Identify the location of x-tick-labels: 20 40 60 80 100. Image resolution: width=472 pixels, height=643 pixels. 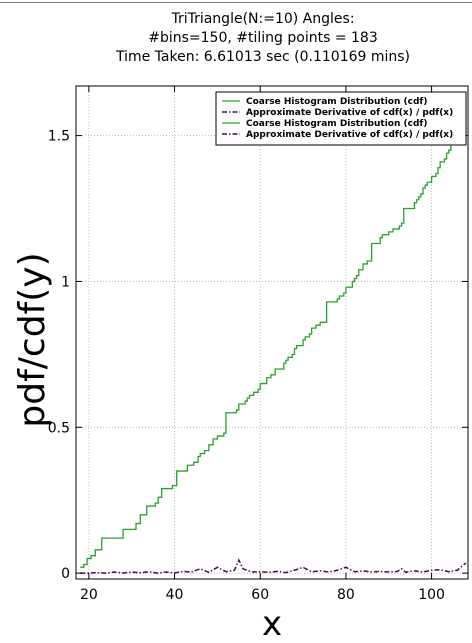
(262, 595).